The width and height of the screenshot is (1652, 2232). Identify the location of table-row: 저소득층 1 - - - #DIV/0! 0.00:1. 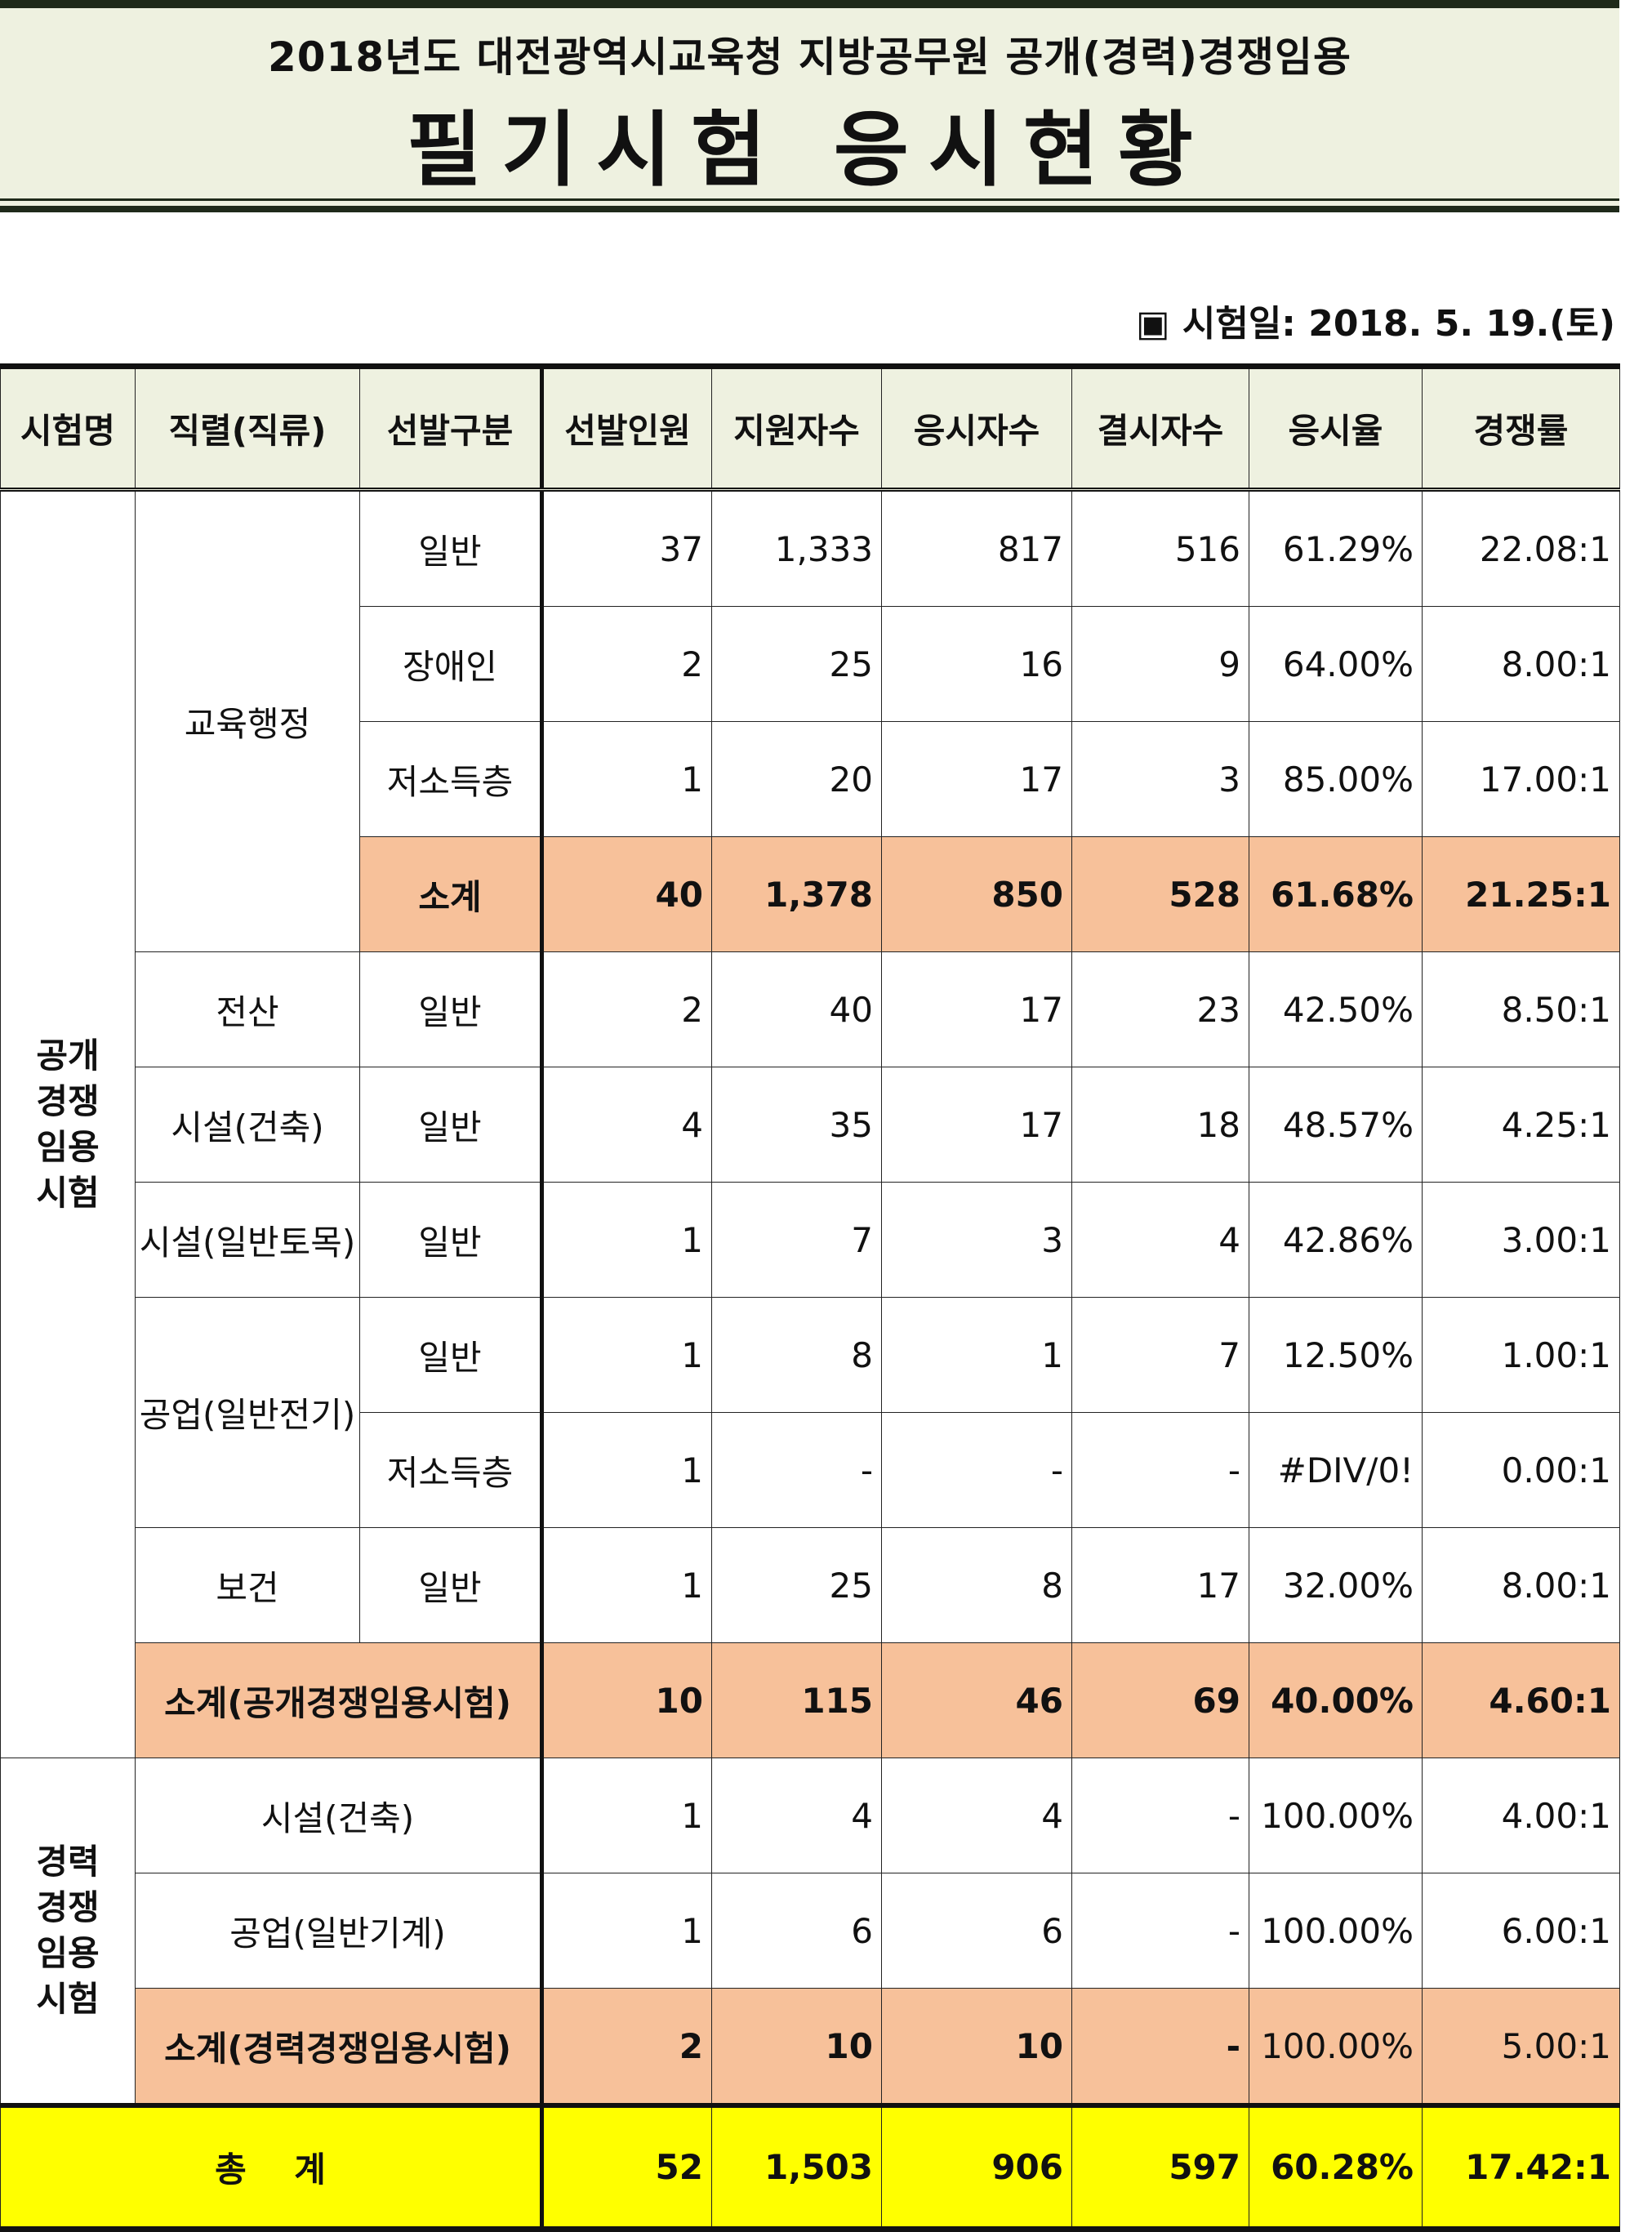
(810, 1470).